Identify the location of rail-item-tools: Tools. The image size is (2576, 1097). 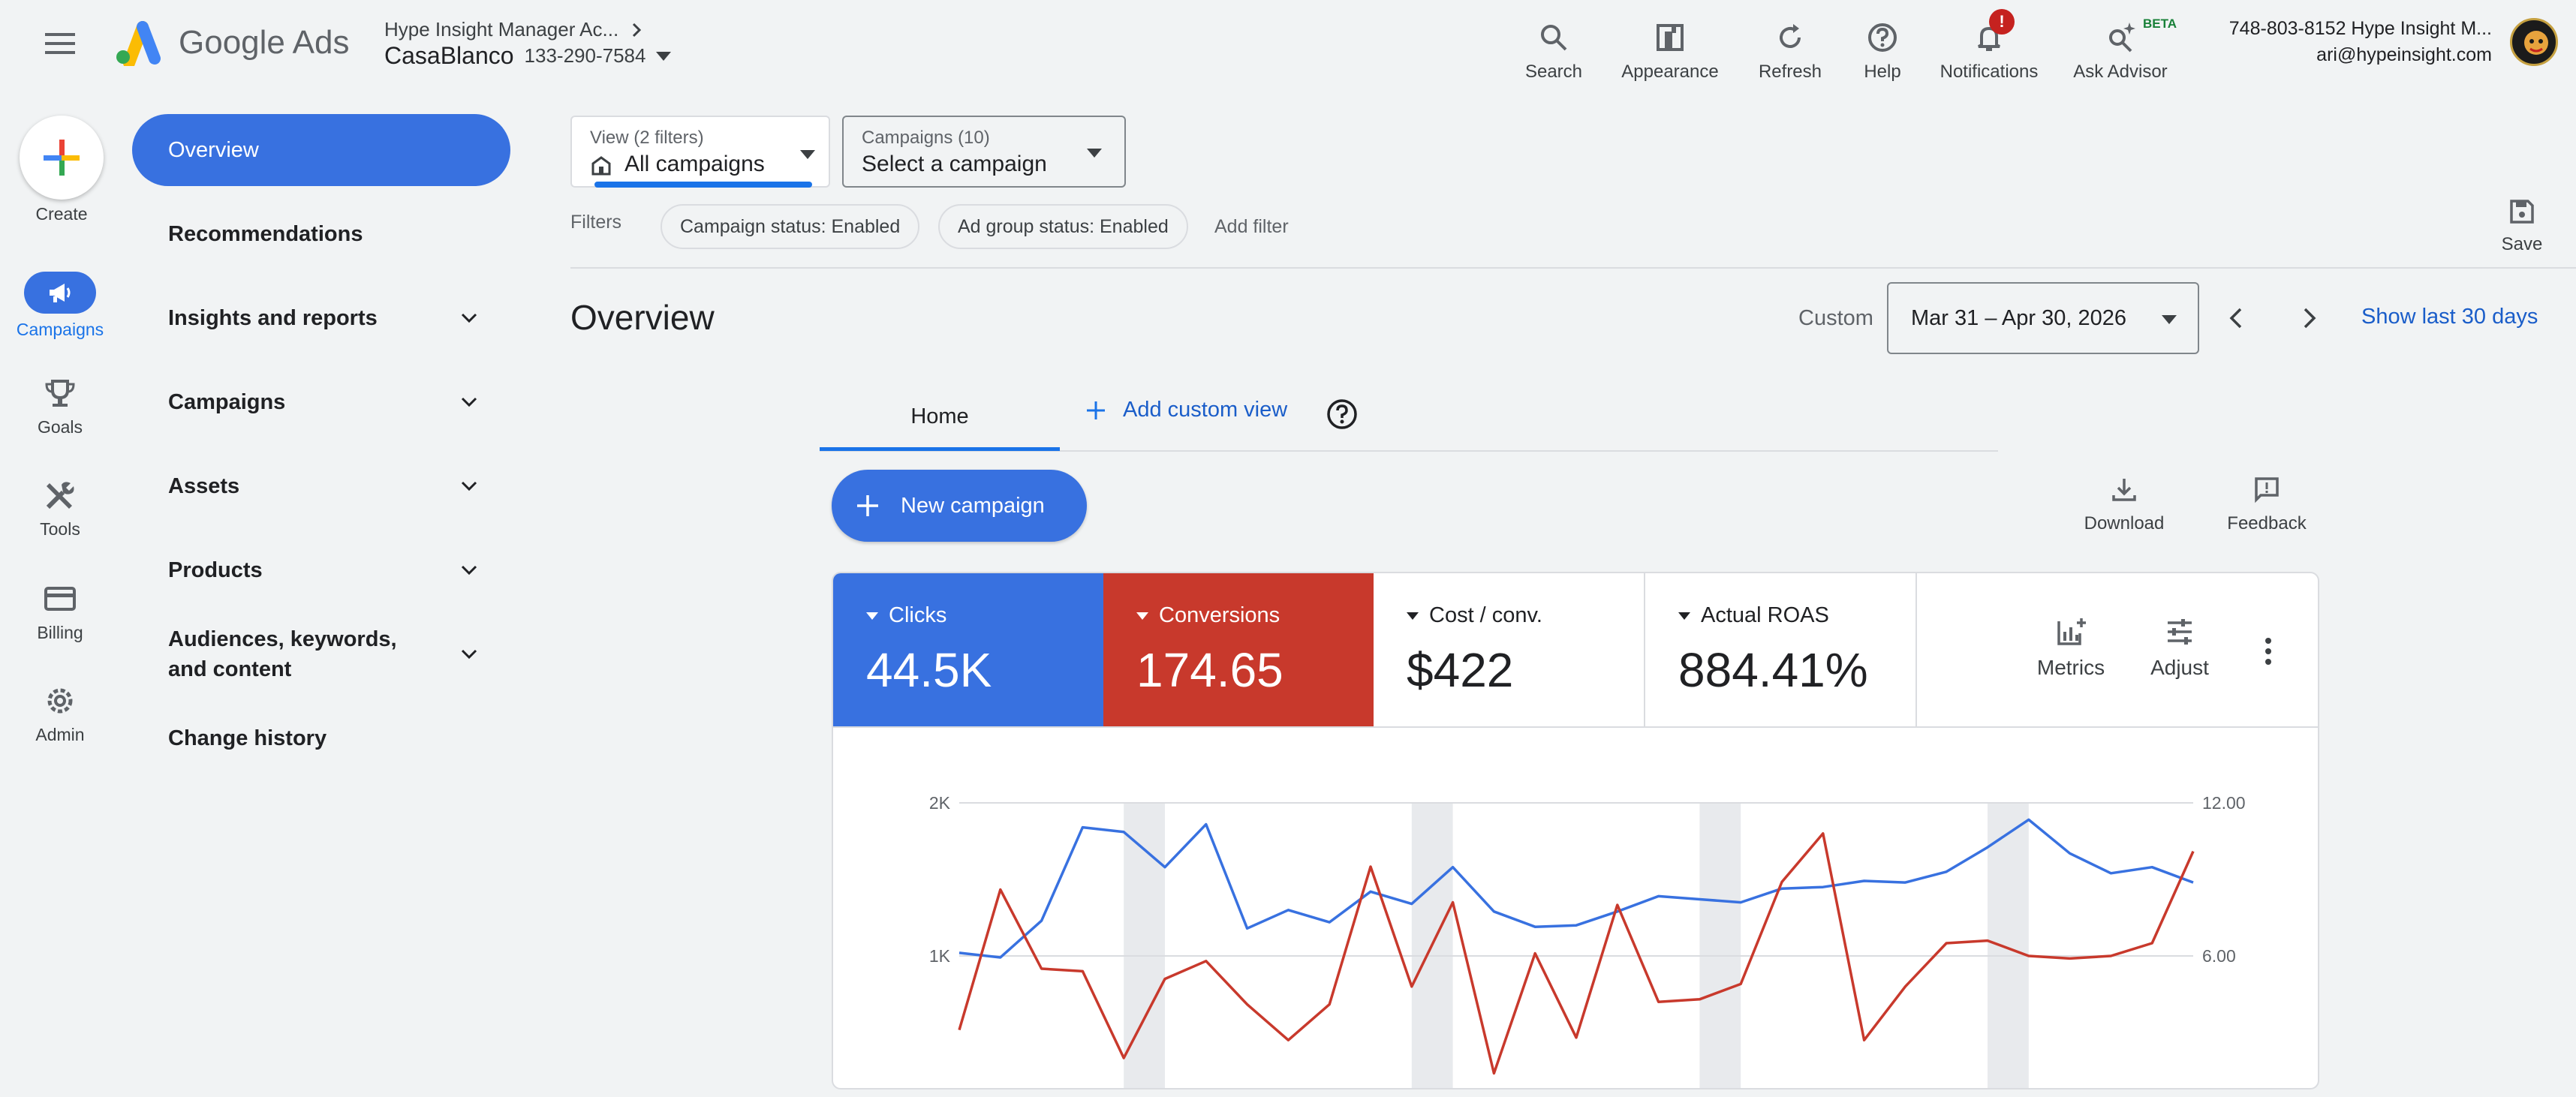
(60, 508).